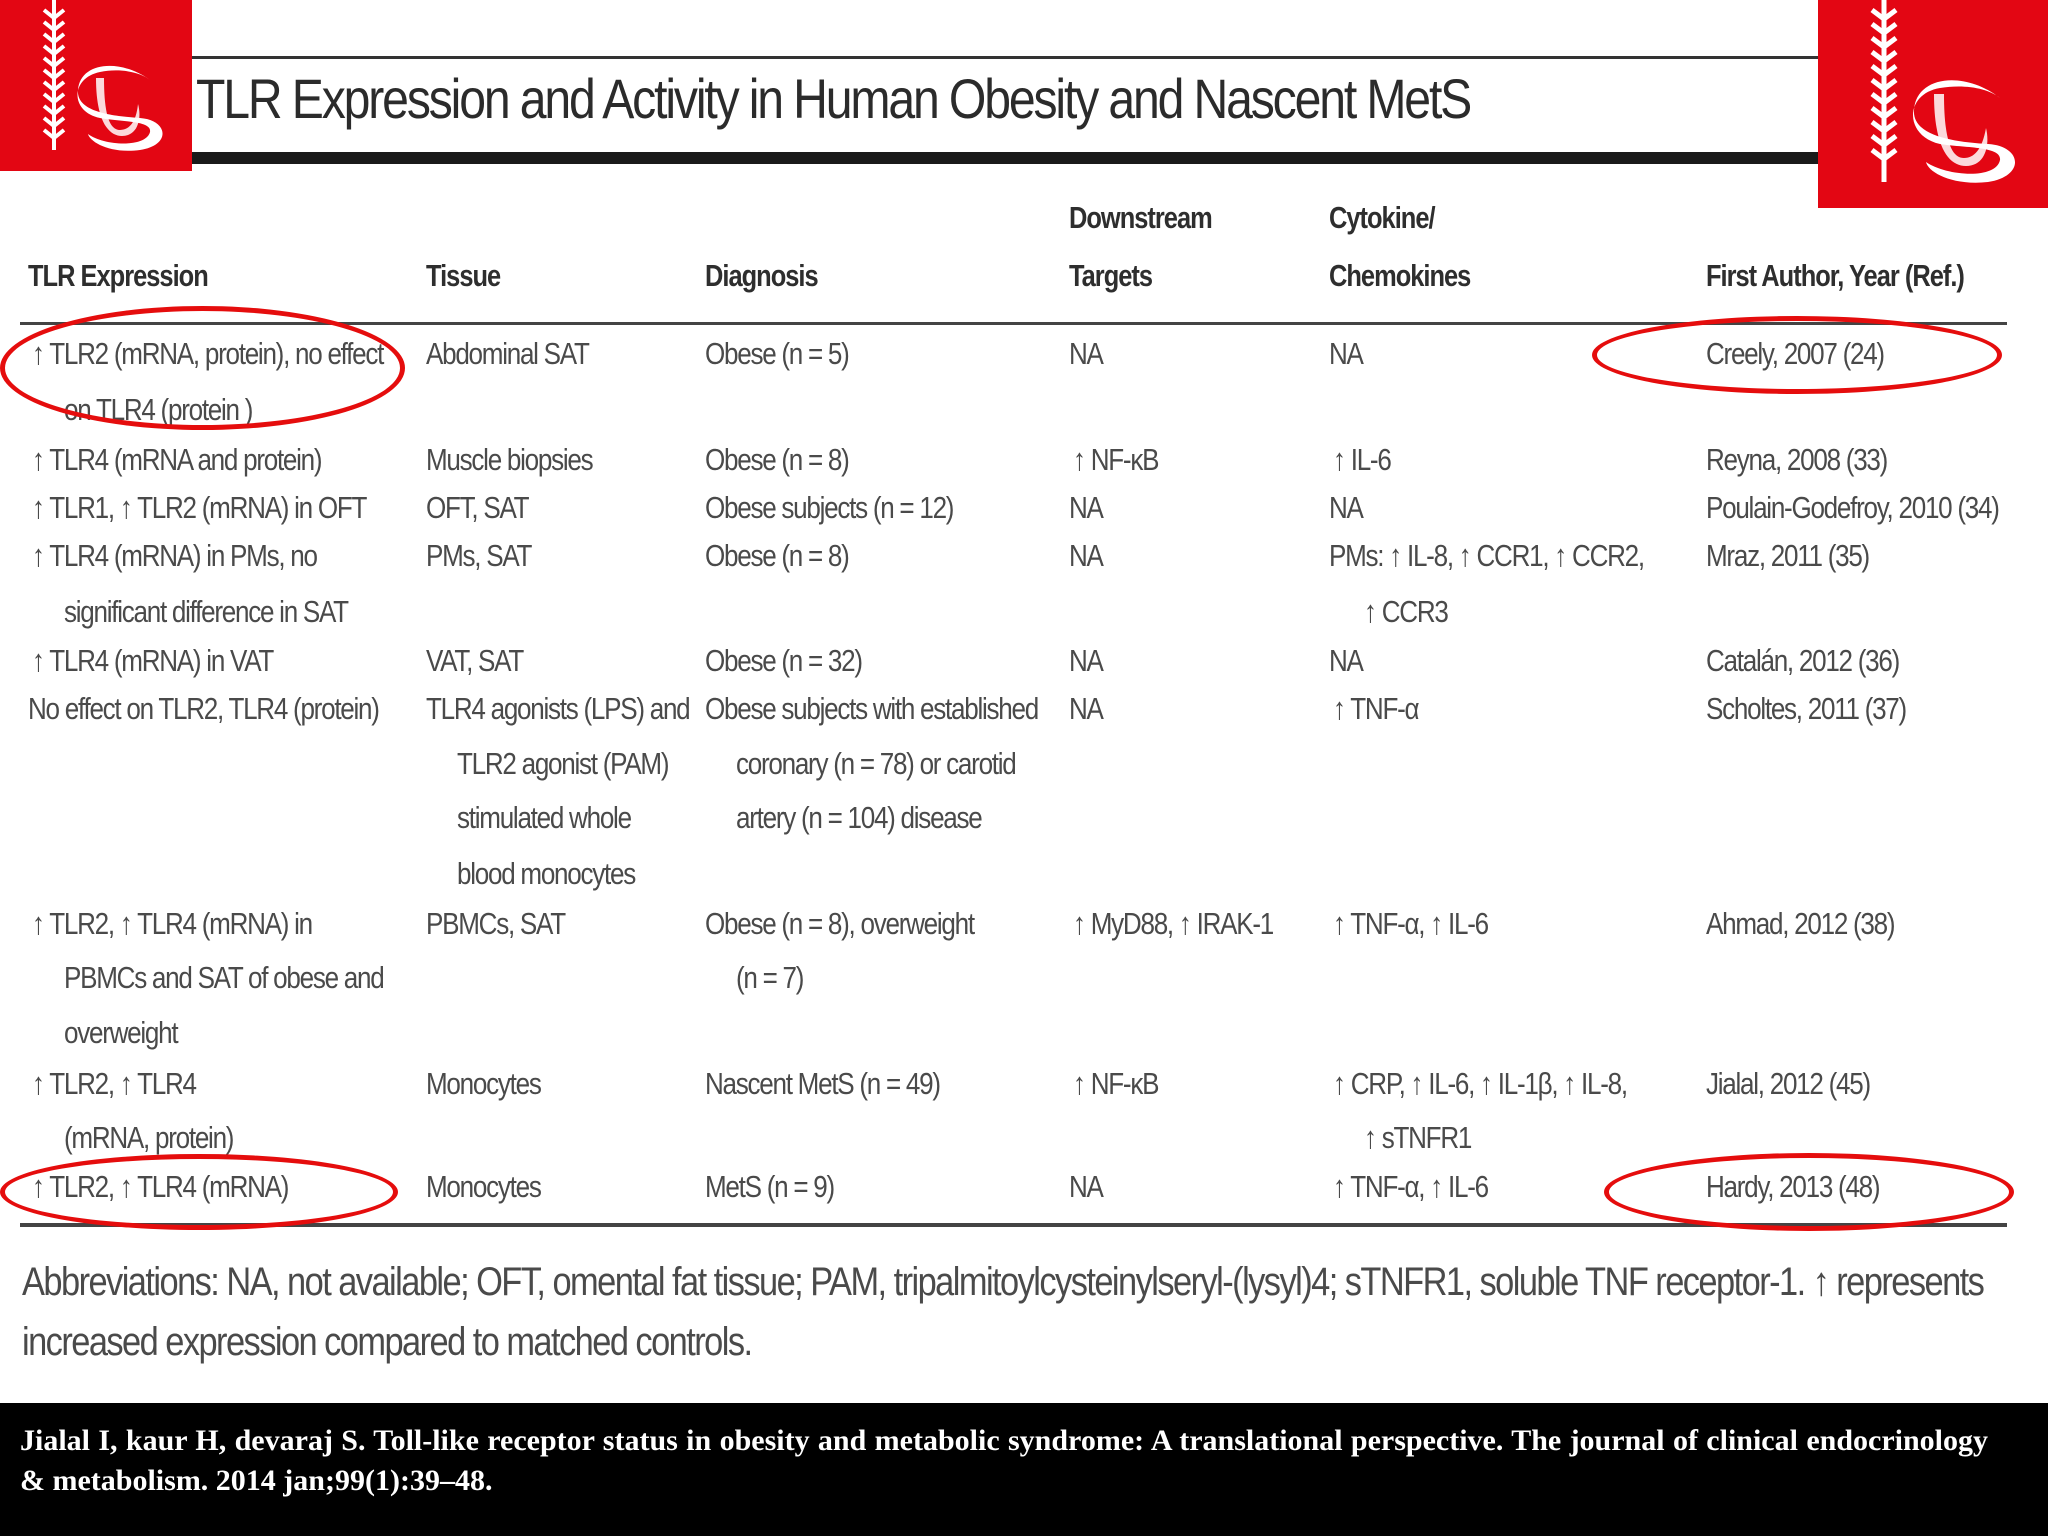 Image resolution: width=2048 pixels, height=1536 pixels. Describe the element at coordinates (121, 1032) in the screenshot. I see `cell-tlr: overweight` at that location.